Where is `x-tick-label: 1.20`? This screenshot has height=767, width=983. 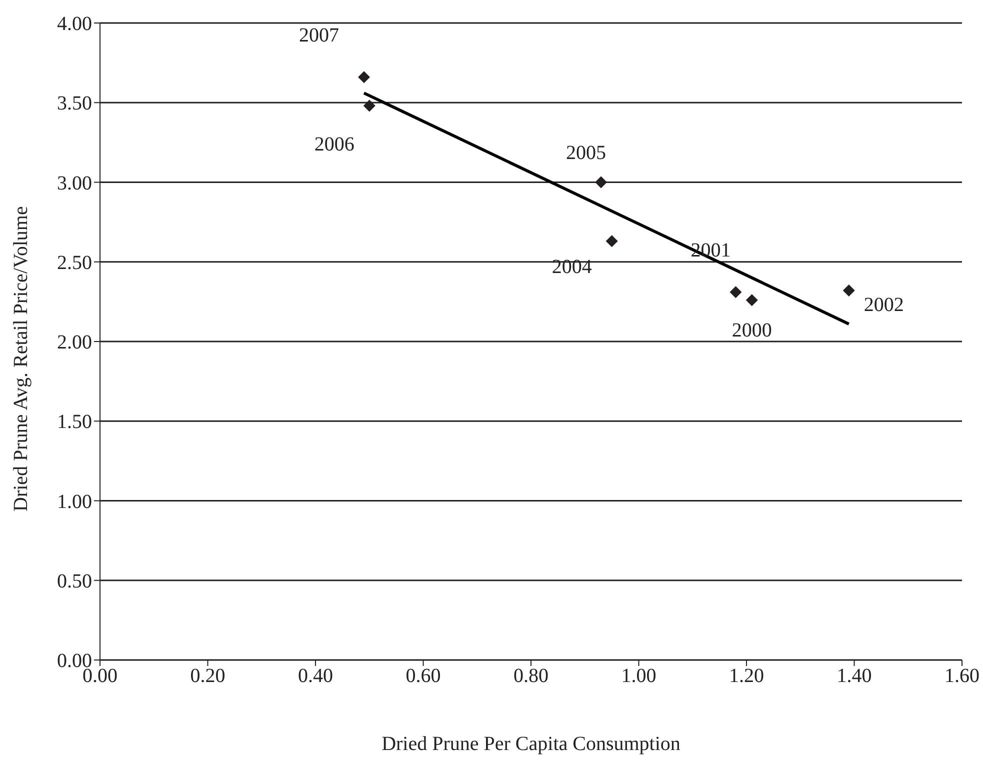 x-tick-label: 1.20 is located at coordinates (746, 676).